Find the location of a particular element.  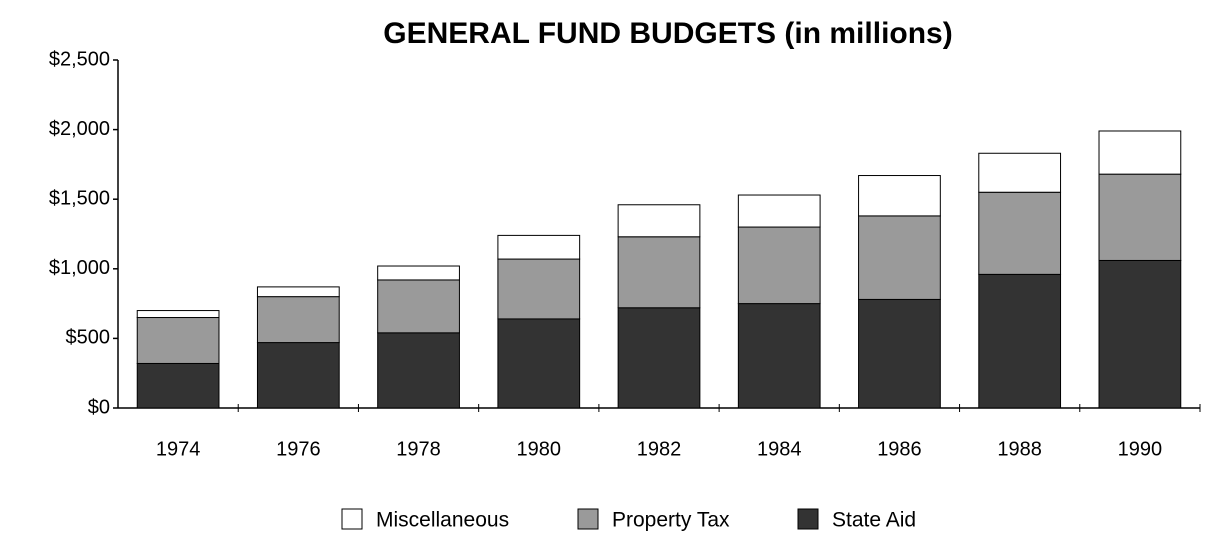

y-tick-label: $2,500 is located at coordinates (79, 59).